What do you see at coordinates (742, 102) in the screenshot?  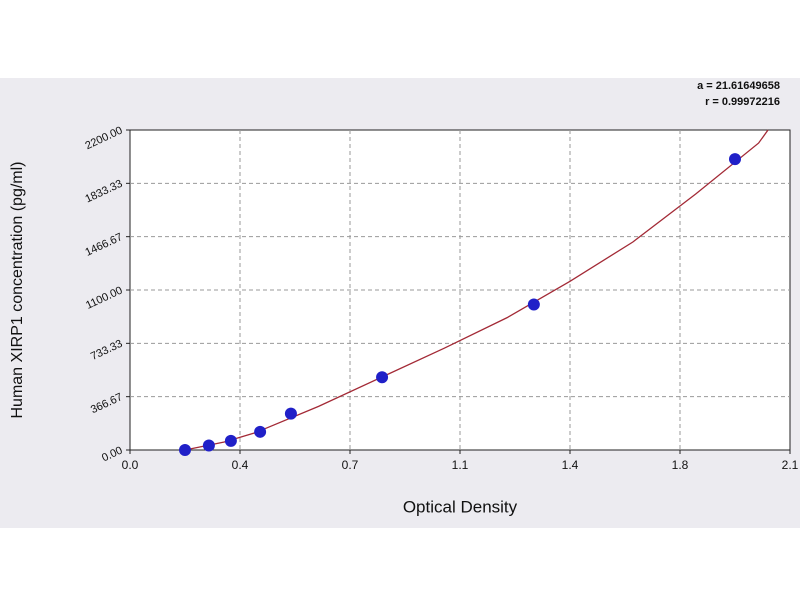 I see `annotation: r = 0.99972216` at bounding box center [742, 102].